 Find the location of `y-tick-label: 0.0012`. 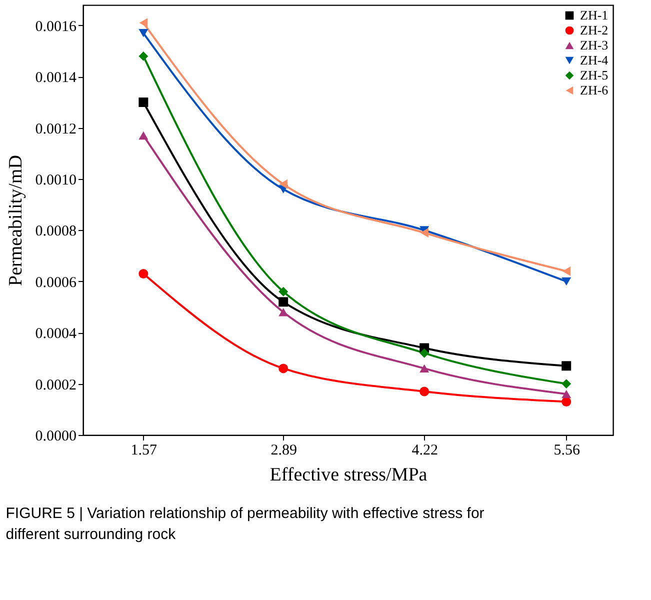

y-tick-label: 0.0012 is located at coordinates (55, 129).